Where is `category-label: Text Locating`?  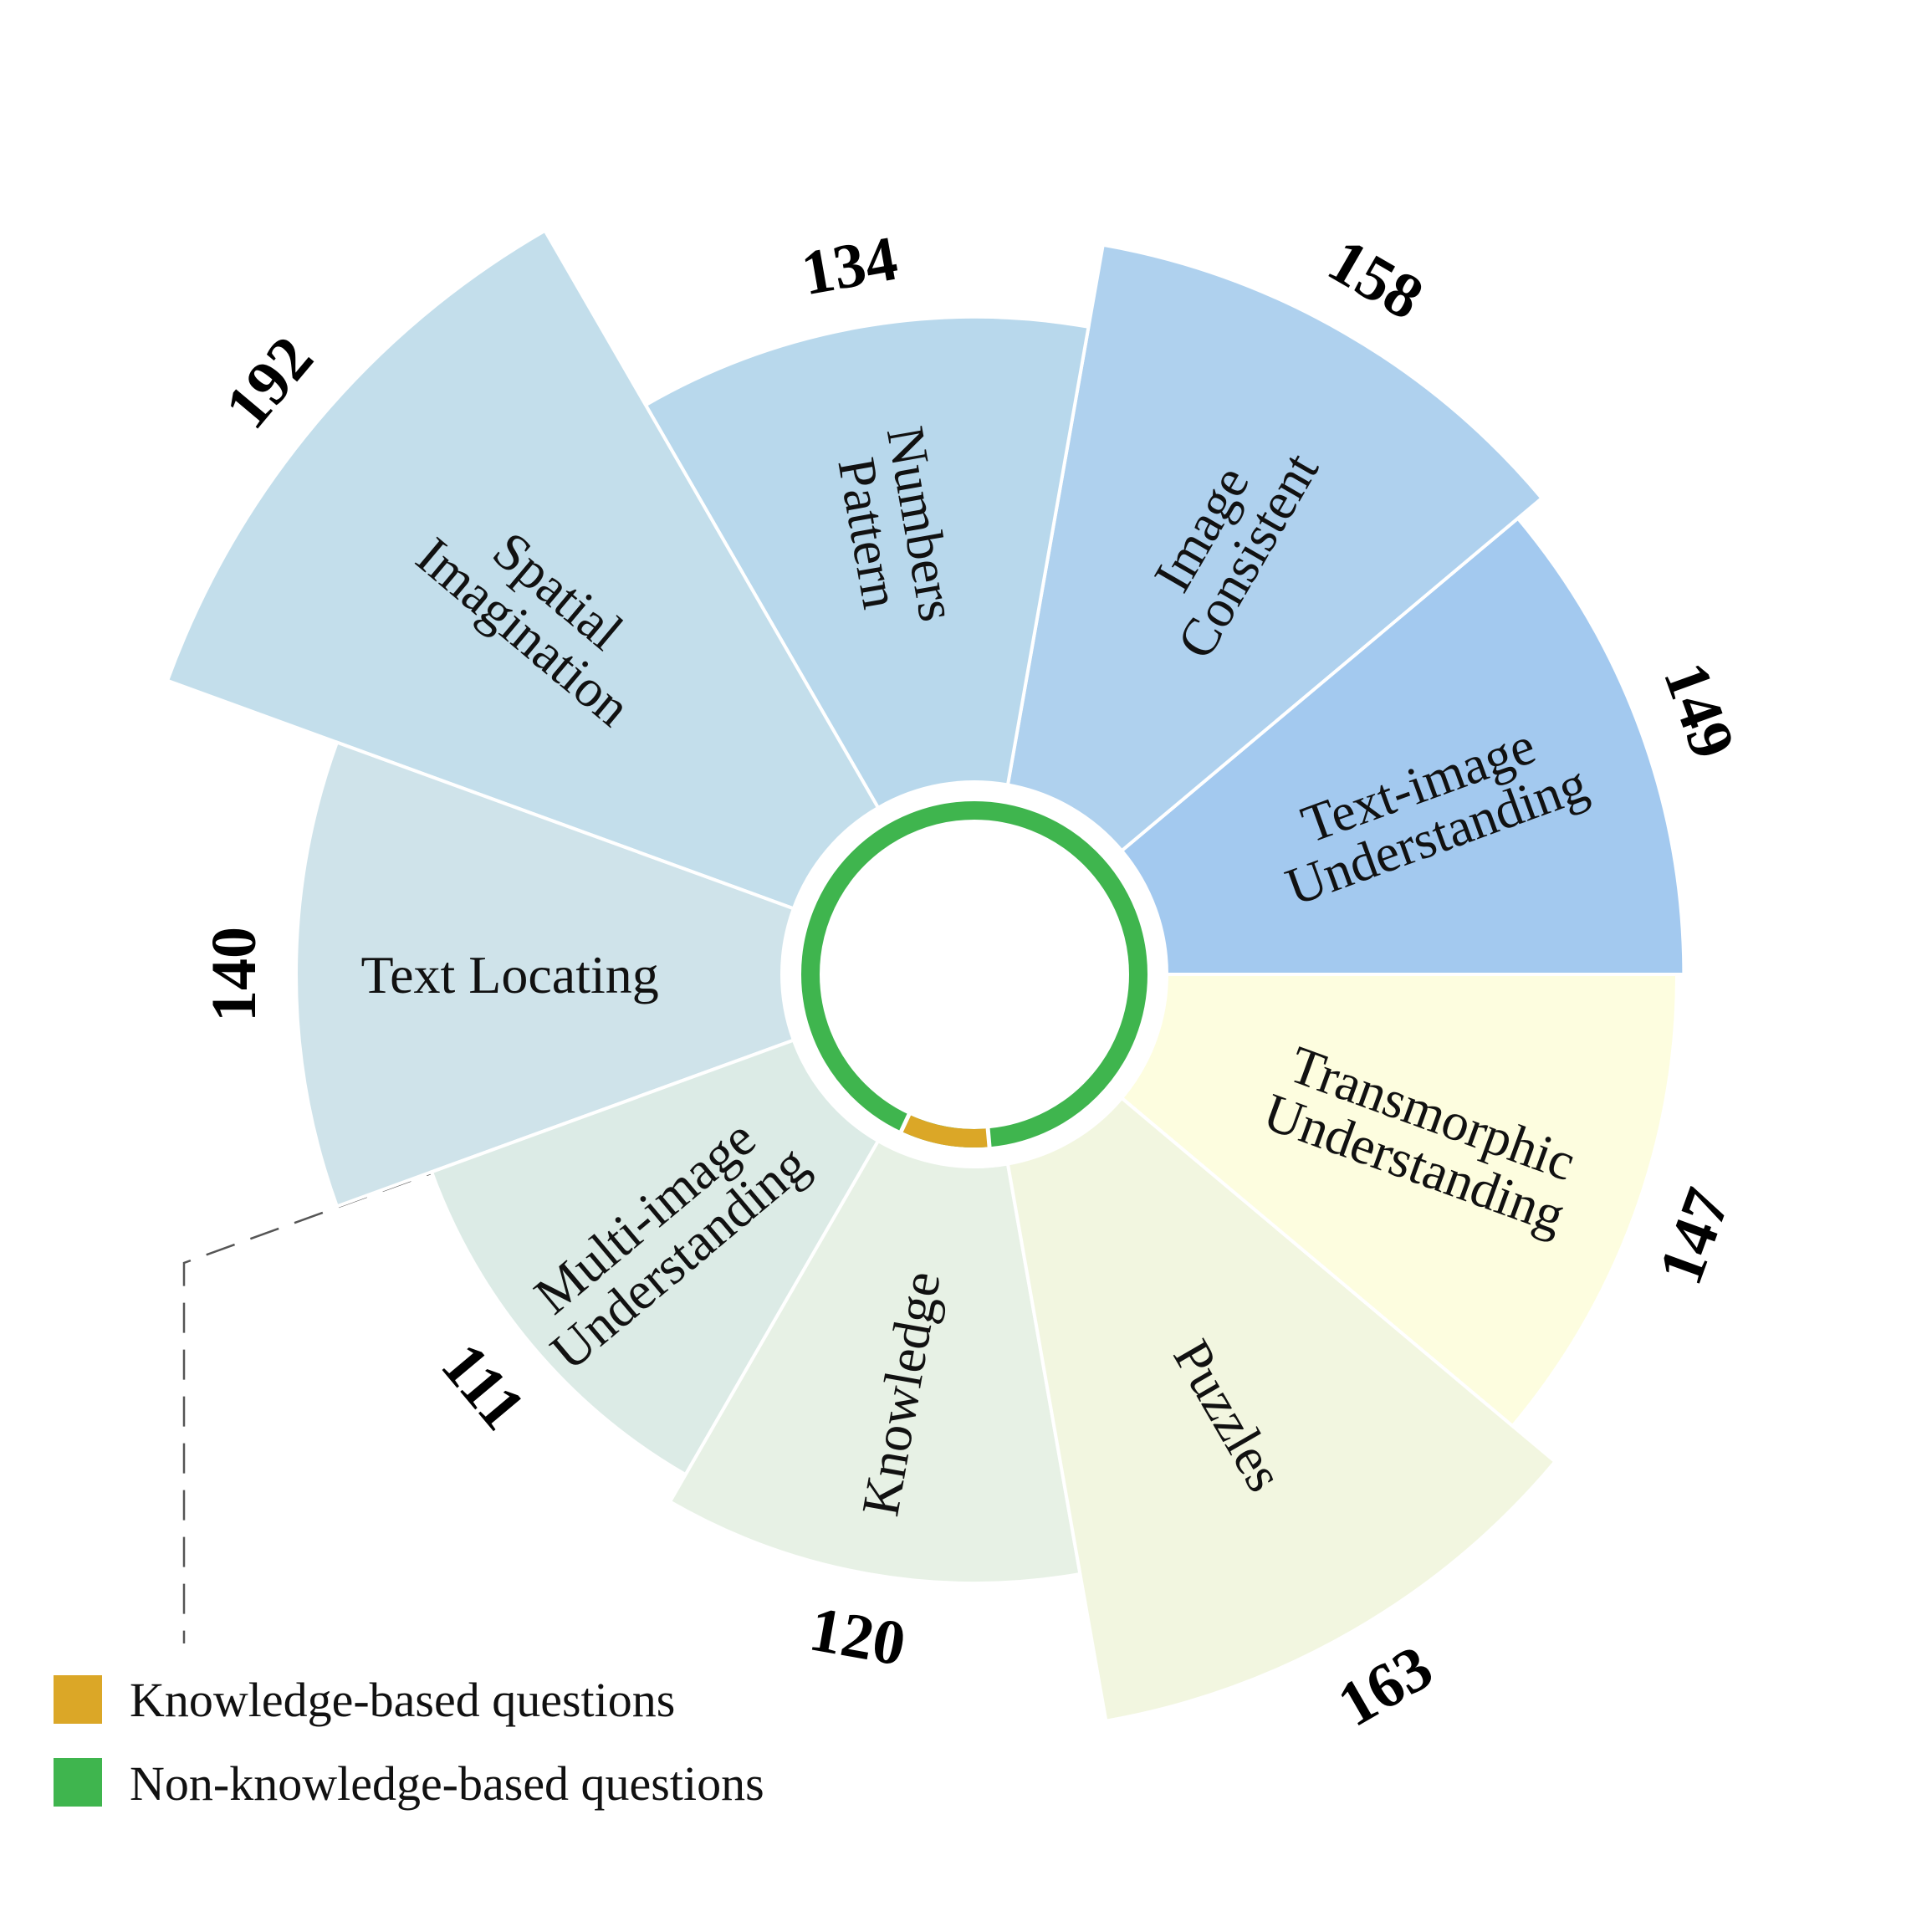 category-label: Text Locating is located at coordinates (509, 974).